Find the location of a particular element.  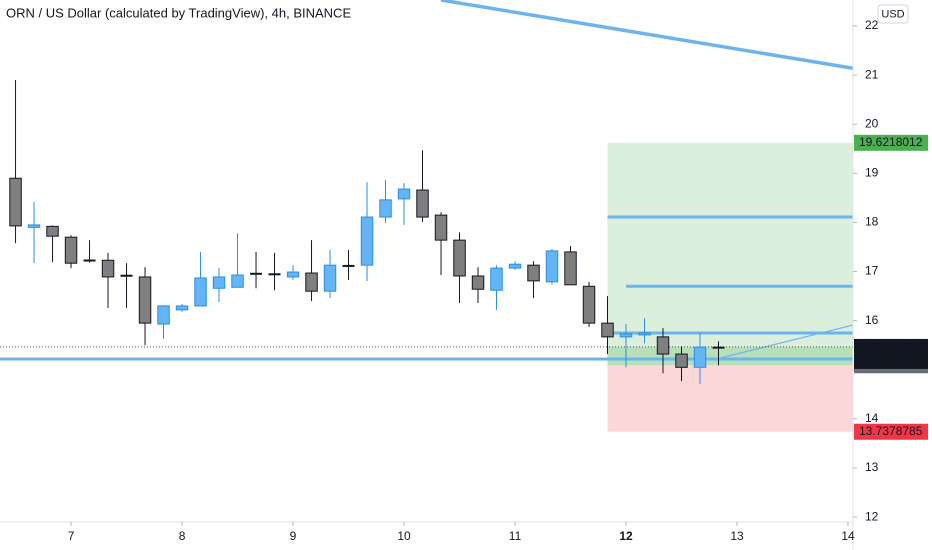

x-tick-label: 8 is located at coordinates (182, 536).